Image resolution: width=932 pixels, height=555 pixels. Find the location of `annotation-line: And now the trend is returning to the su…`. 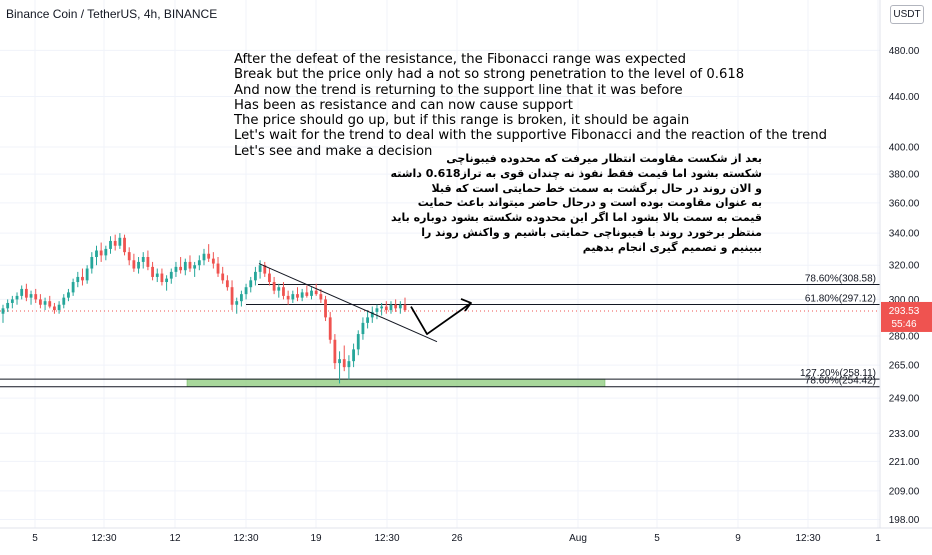

annotation-line: And now the trend is returning to the su… is located at coordinates (458, 90).